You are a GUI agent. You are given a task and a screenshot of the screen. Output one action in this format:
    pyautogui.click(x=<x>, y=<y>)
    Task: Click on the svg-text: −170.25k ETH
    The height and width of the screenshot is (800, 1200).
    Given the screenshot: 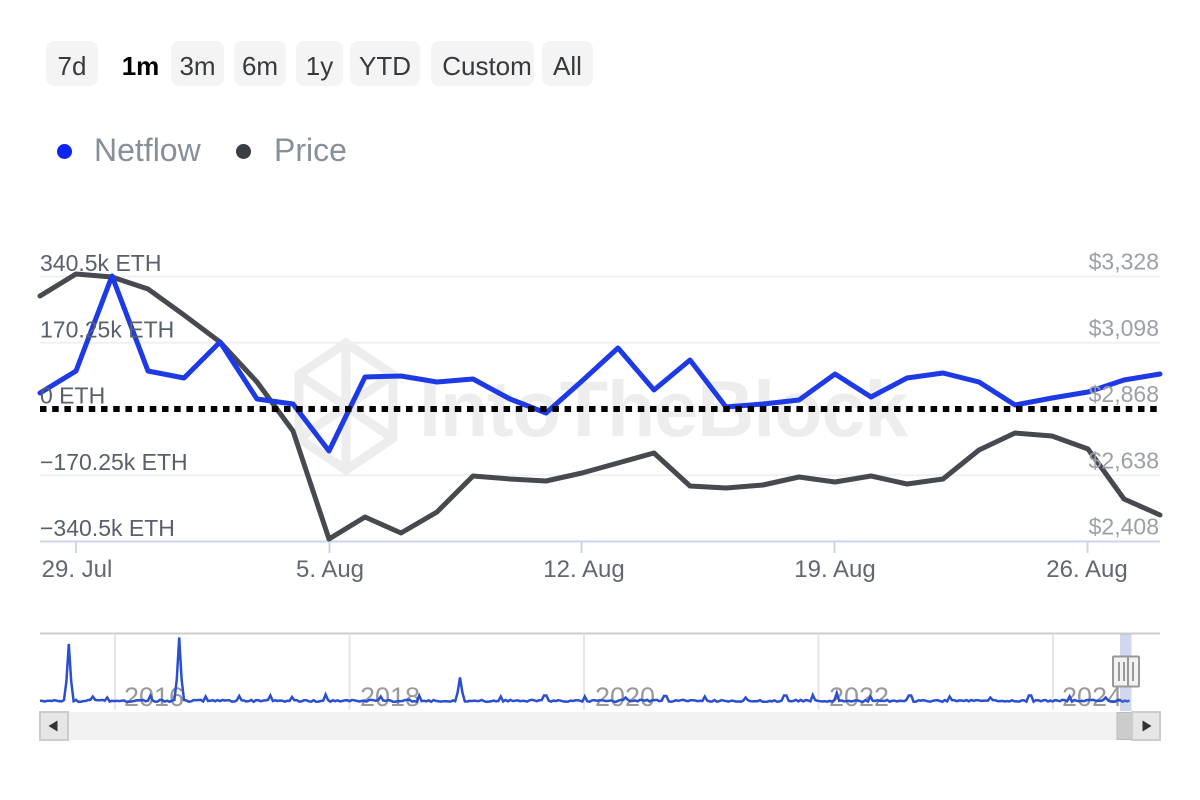 What is the action you would take?
    pyautogui.click(x=114, y=462)
    